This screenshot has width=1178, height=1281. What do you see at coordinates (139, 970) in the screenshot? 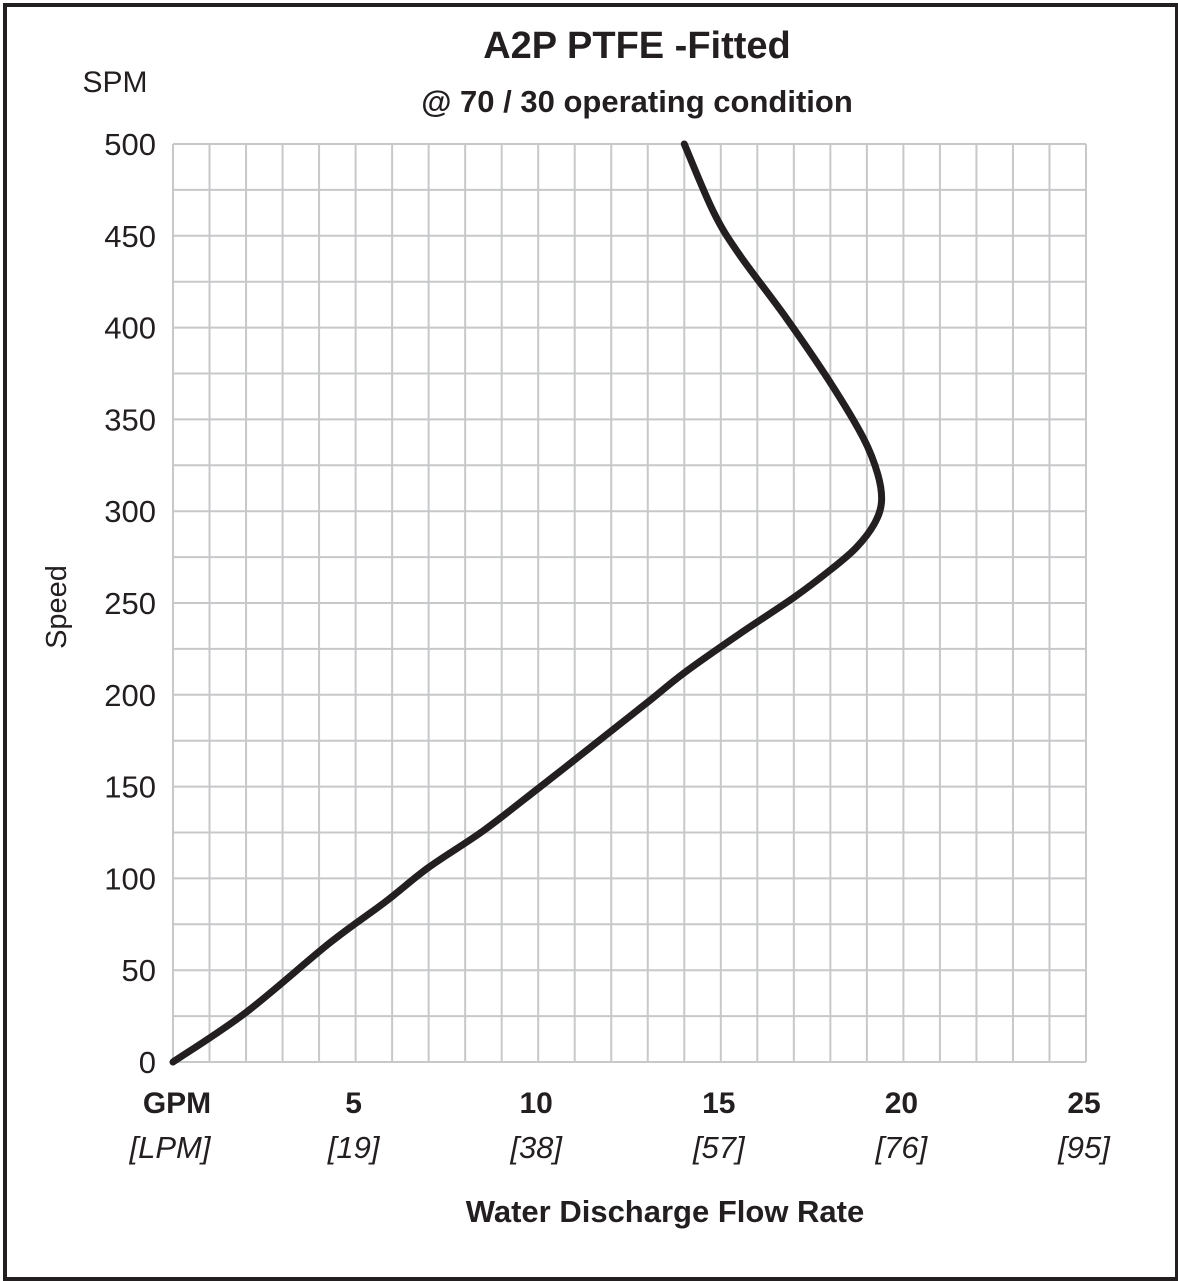
I see `y-tick-label: 50` at bounding box center [139, 970].